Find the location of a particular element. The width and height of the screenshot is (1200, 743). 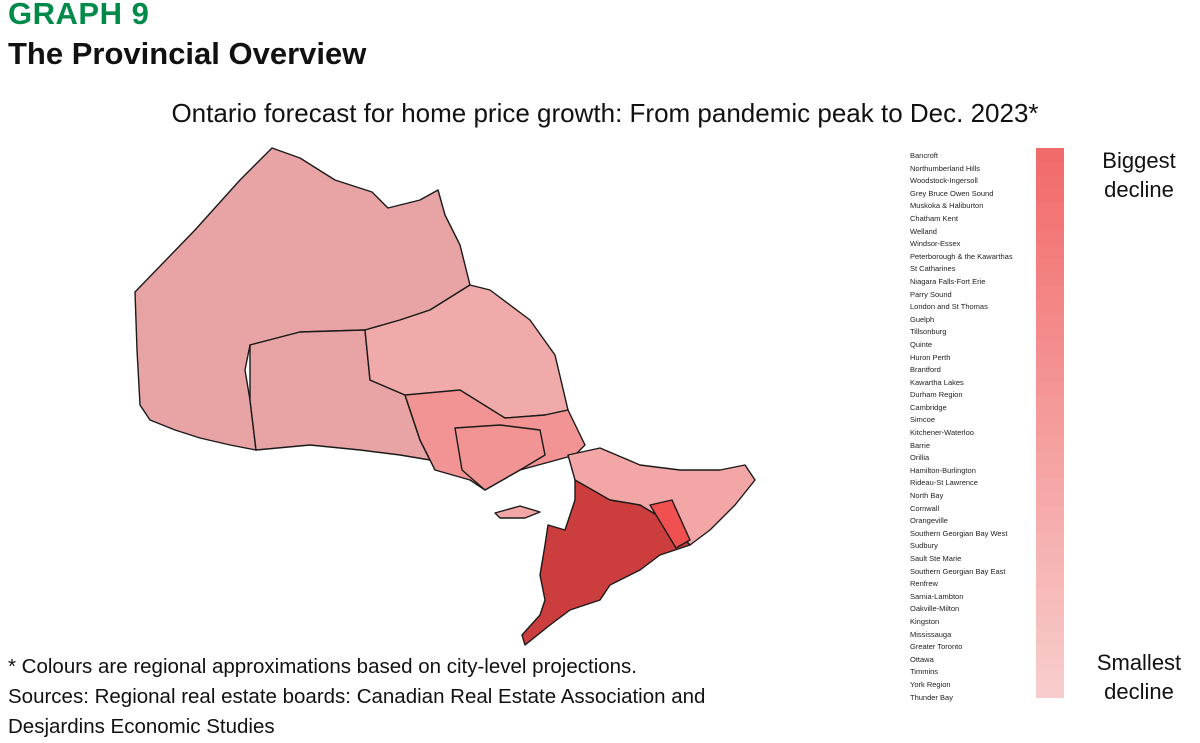

legend-item: Grey Bruce Owen Sound is located at coordinates (952, 193).